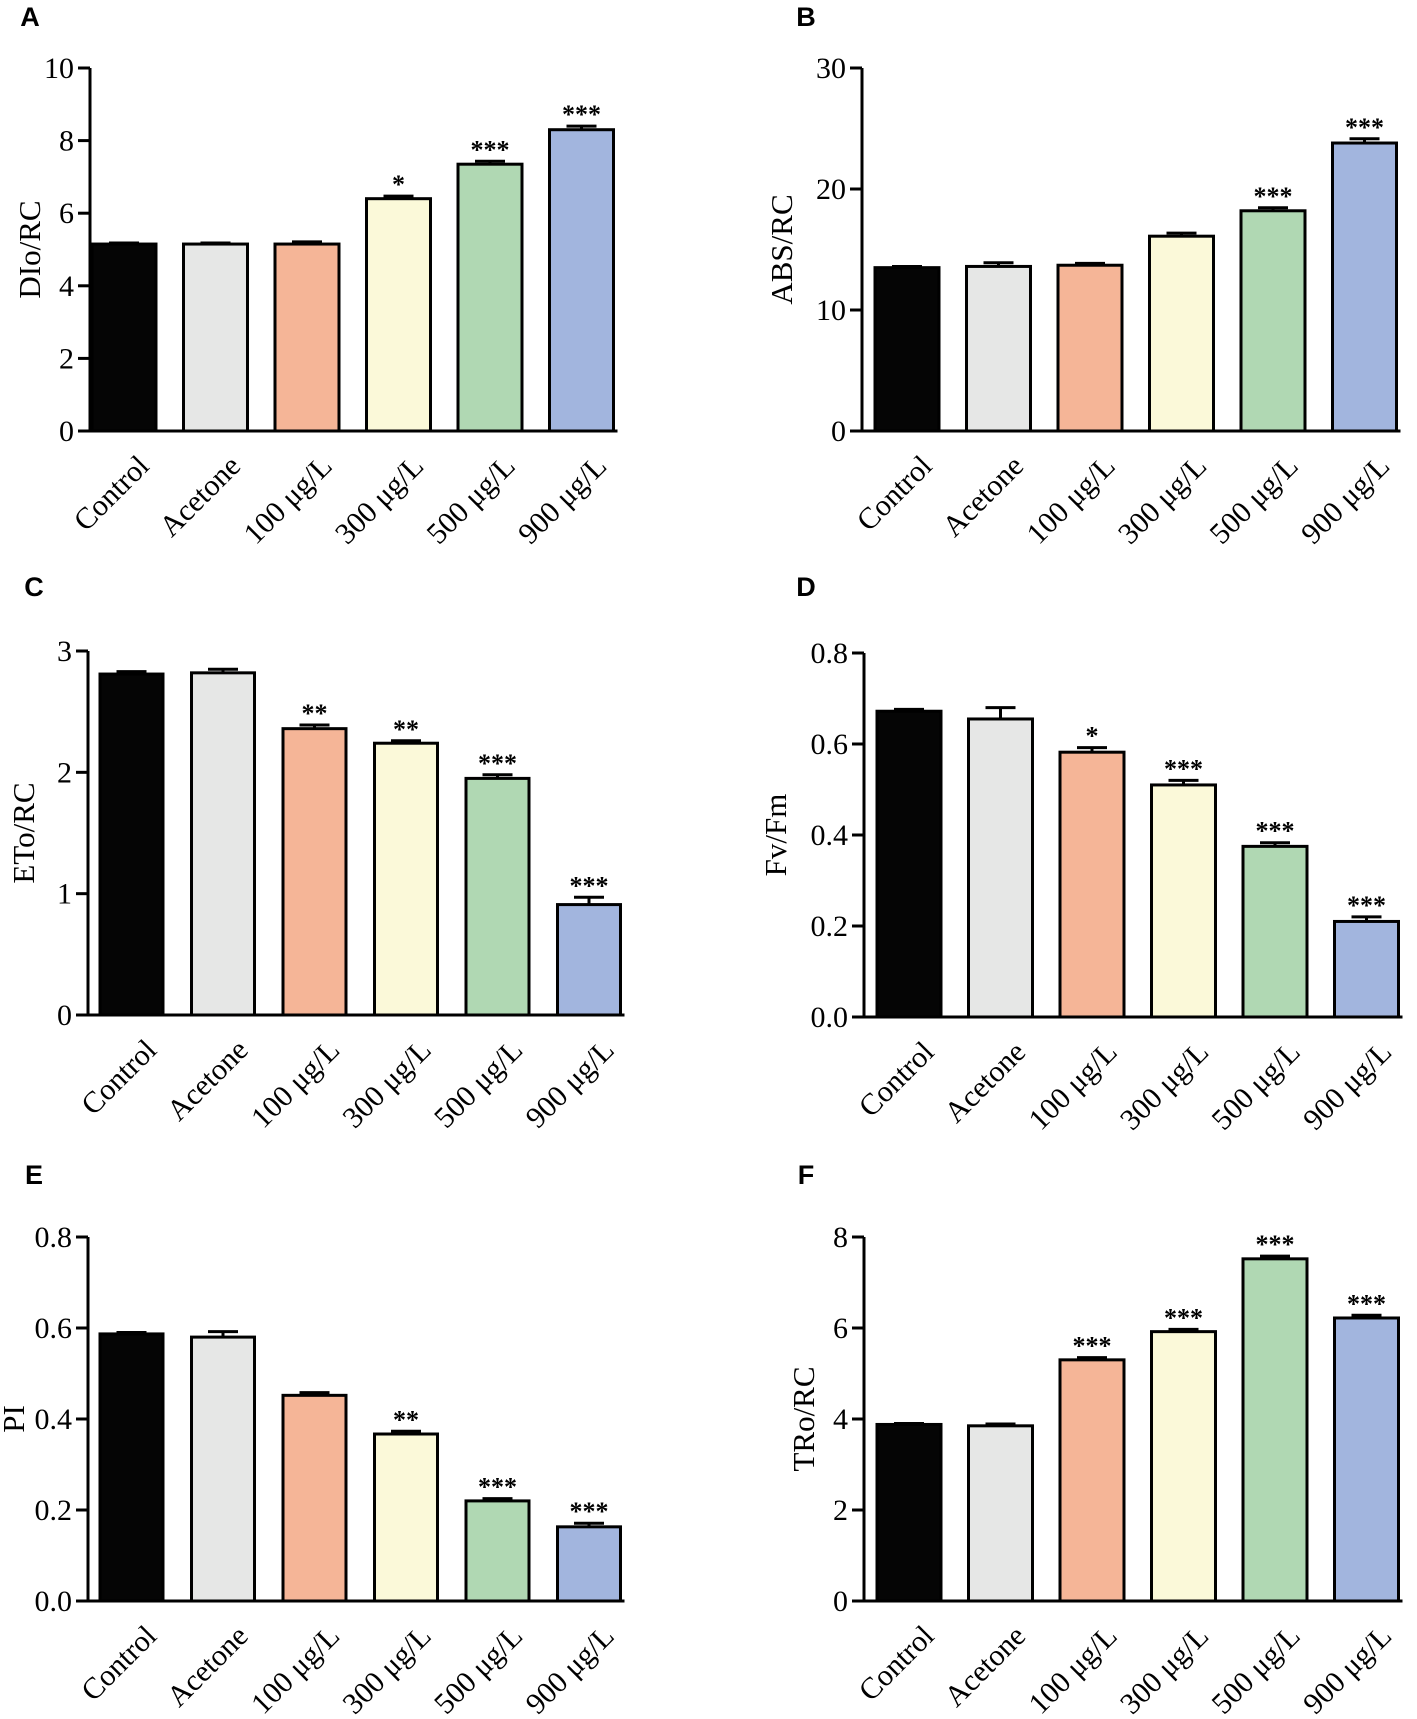 The image size is (1417, 1719). I want to click on y-tick-label: 1, so click(64, 894).